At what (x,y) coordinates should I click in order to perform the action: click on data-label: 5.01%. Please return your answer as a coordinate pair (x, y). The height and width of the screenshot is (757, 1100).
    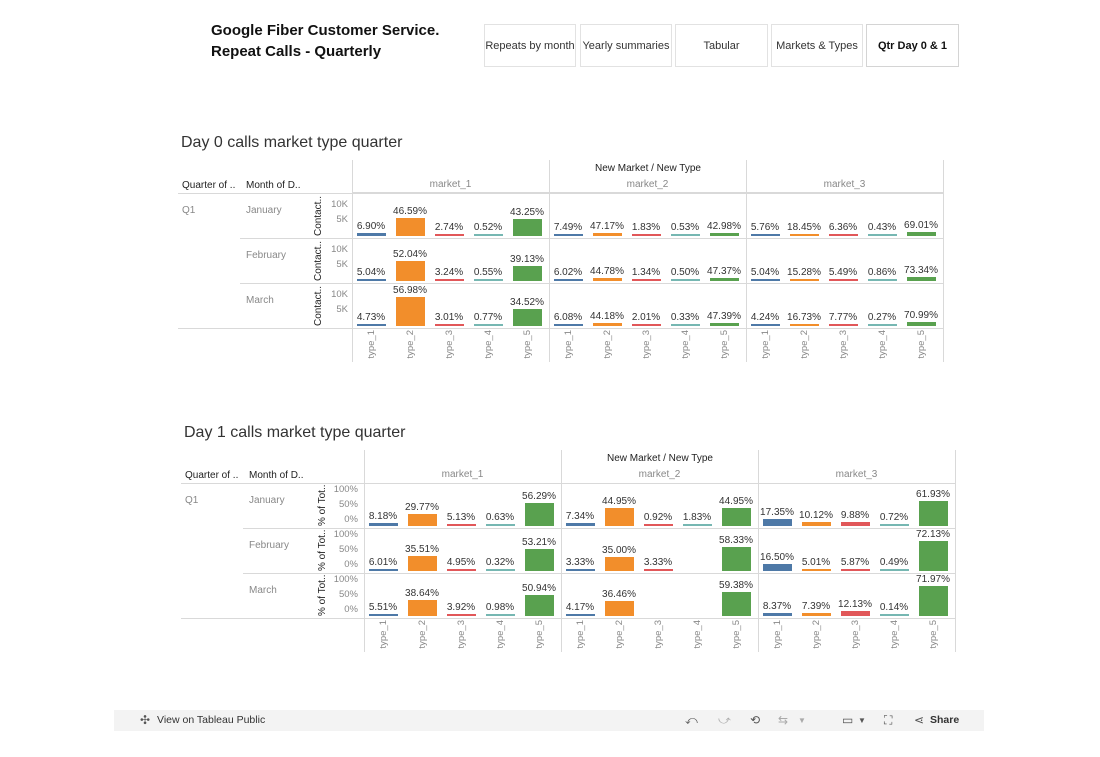
    Looking at the image, I should click on (816, 562).